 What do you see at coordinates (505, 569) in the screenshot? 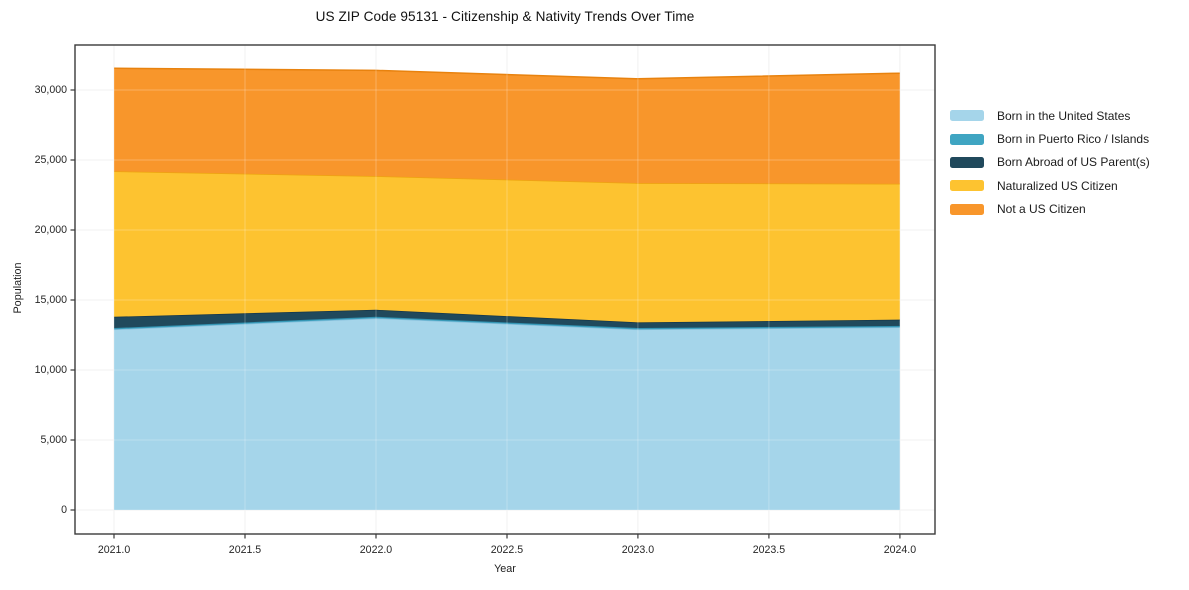
I see `x-axis-label: Year` at bounding box center [505, 569].